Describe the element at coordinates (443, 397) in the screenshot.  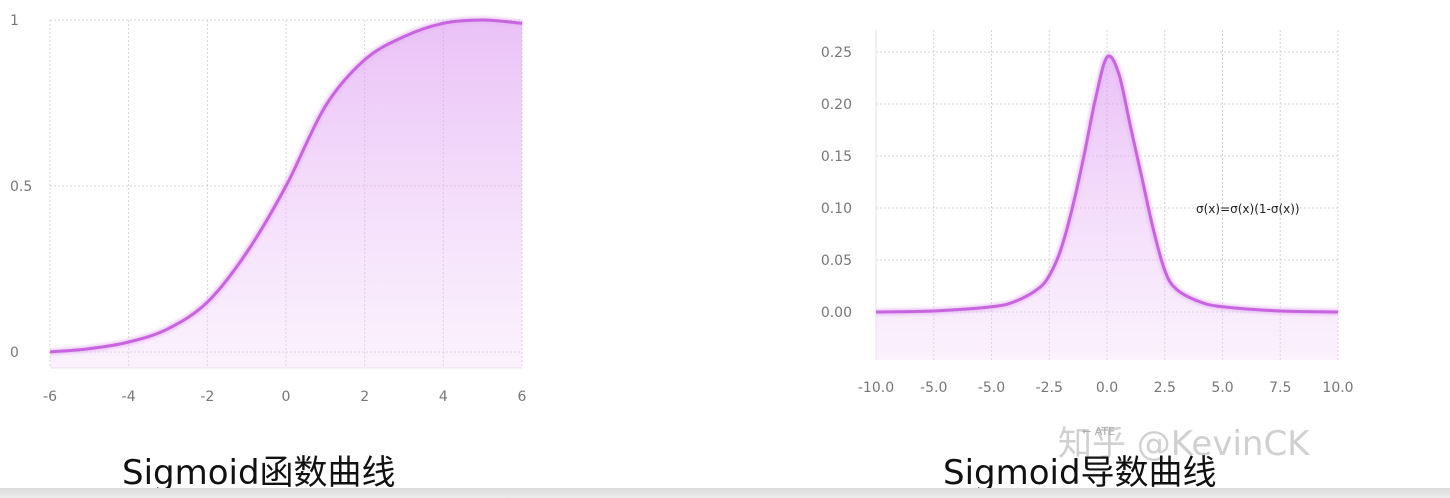
I see `x-tick-label: 4` at that location.